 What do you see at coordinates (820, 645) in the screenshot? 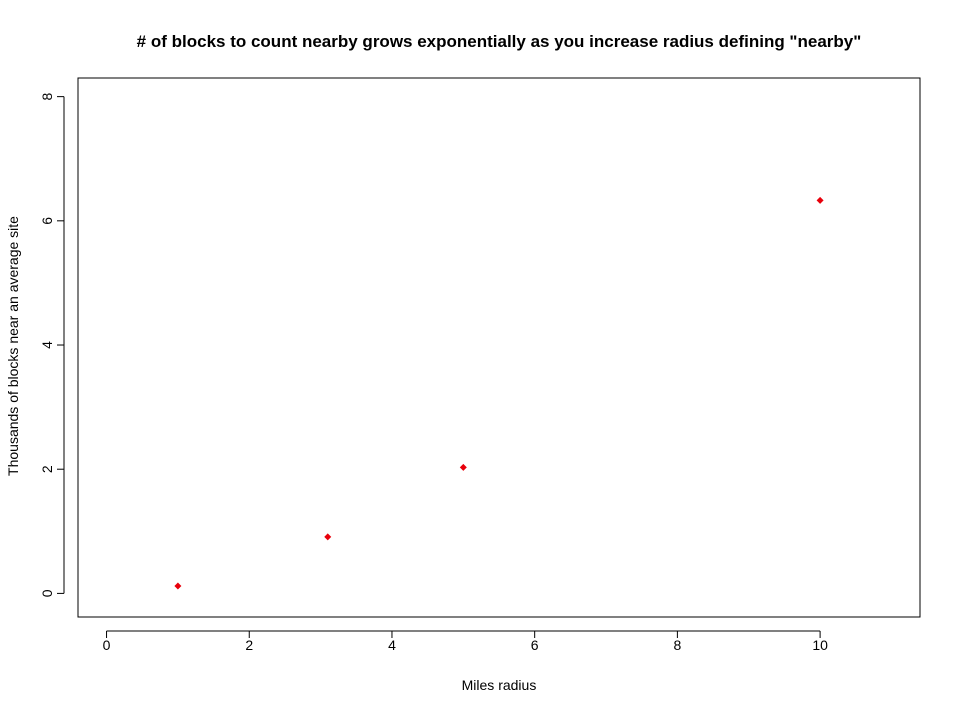
I see `x-tick-label: 10` at bounding box center [820, 645].